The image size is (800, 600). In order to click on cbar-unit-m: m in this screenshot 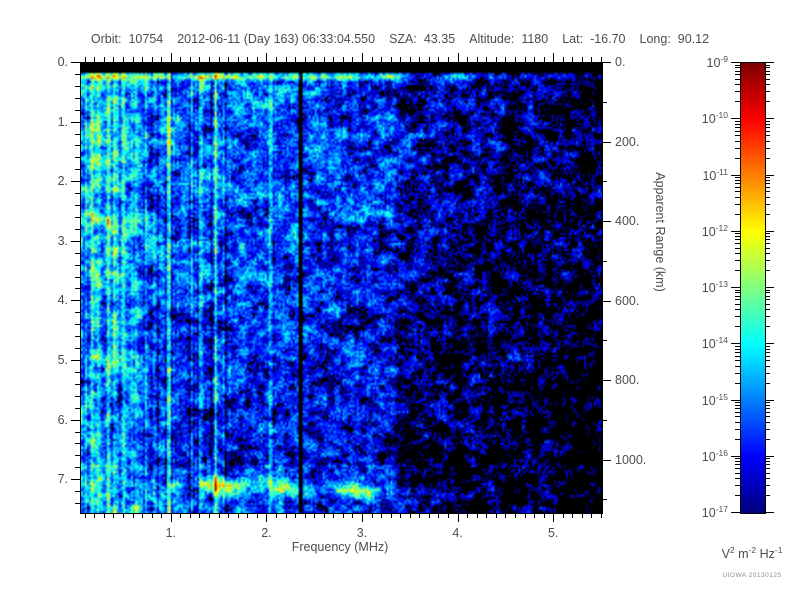, I will do `click(741, 554)`.